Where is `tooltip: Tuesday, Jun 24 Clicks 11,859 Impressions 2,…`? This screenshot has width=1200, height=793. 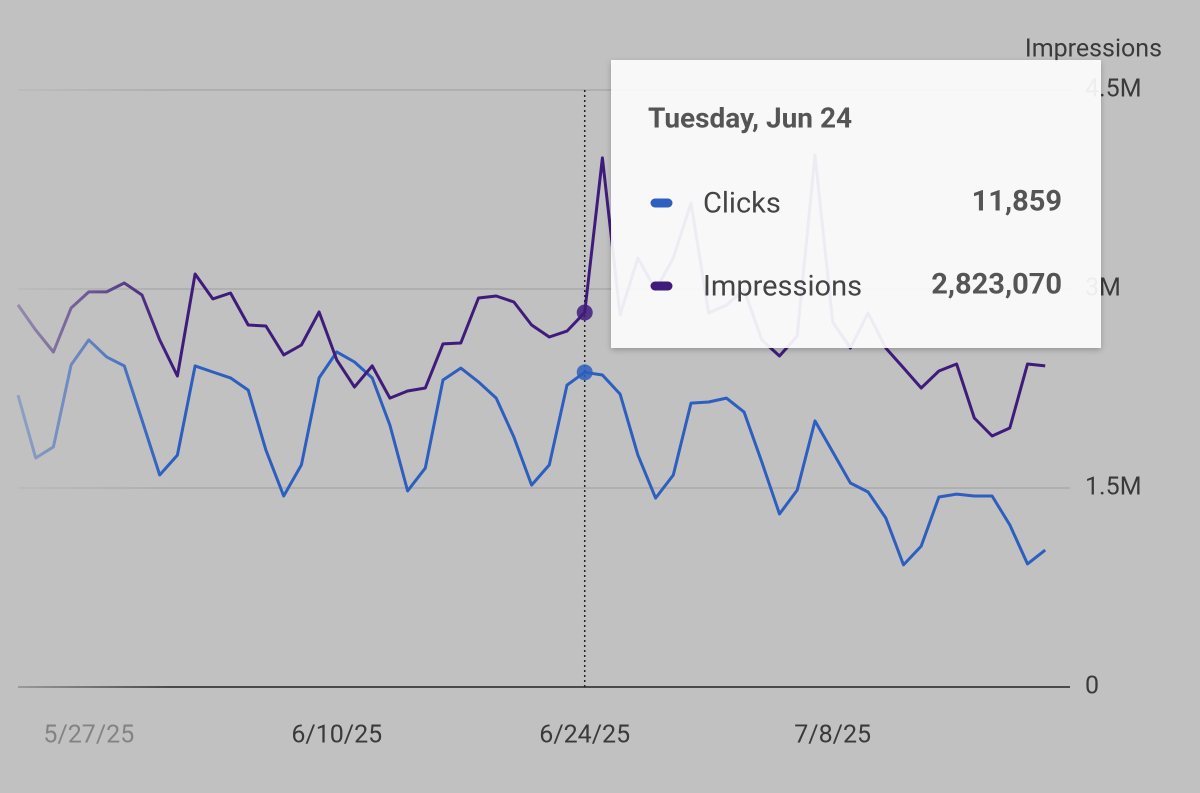
tooltip: Tuesday, Jun 24 Clicks 11,859 Impressions 2,… is located at coordinates (856, 204).